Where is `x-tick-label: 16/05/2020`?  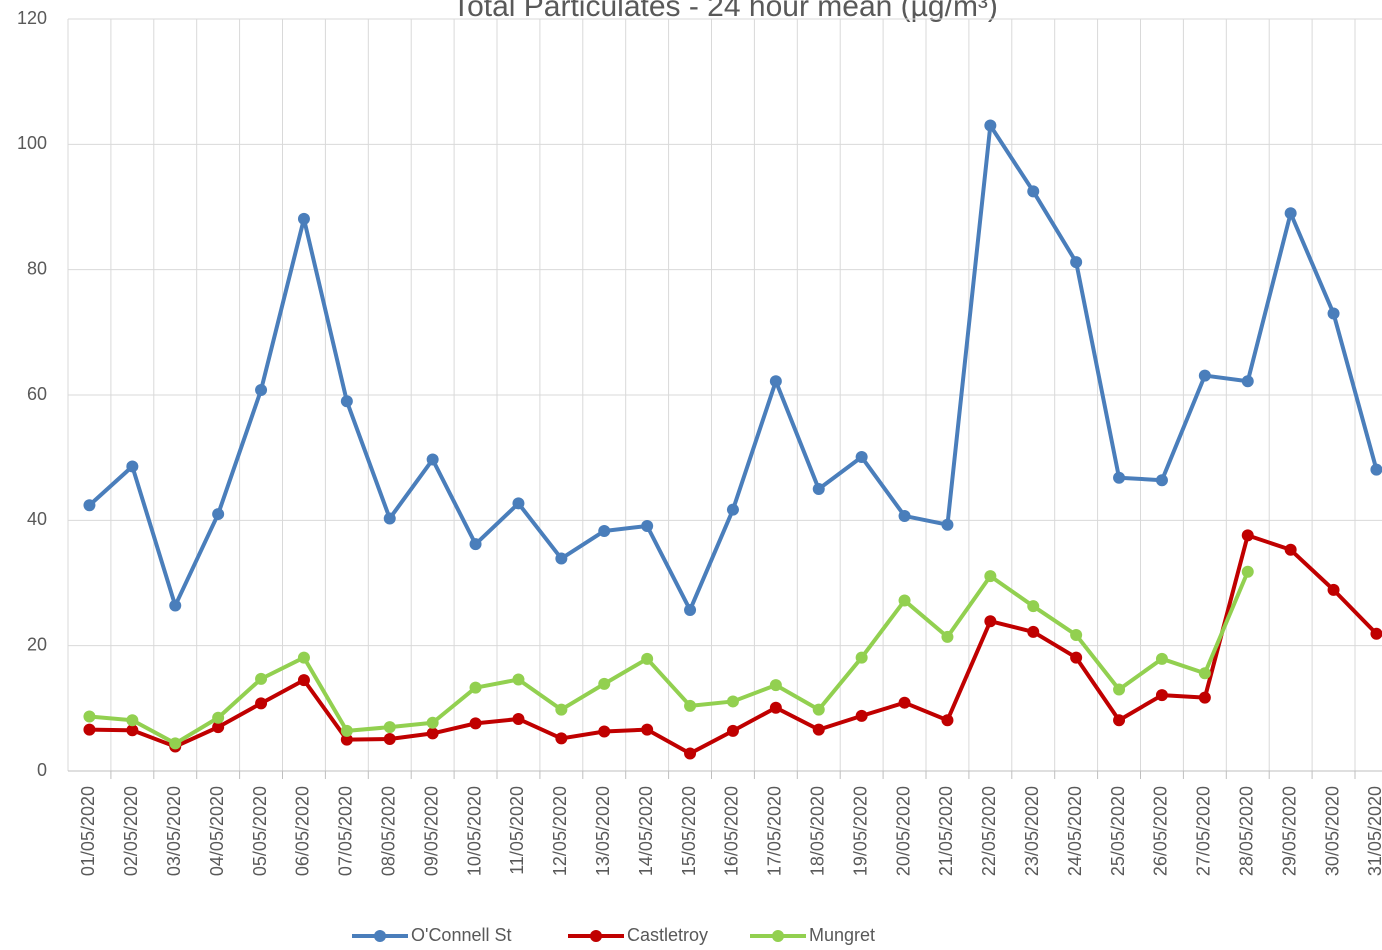 x-tick-label: 16/05/2020 is located at coordinates (732, 831).